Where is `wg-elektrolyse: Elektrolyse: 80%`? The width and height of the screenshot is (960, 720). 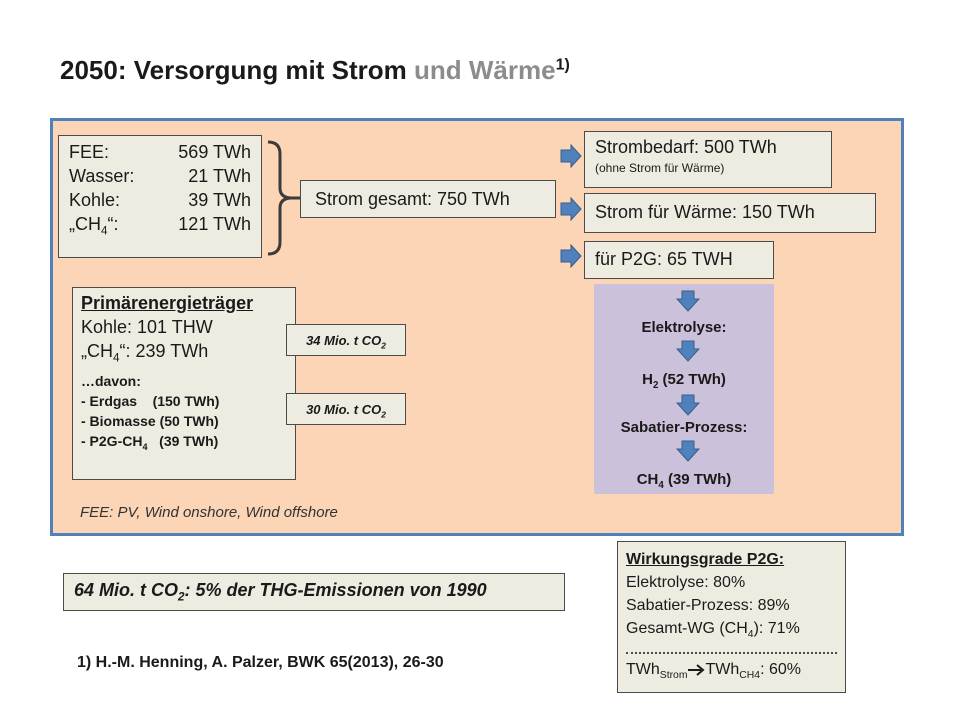
wg-elektrolyse: Elektrolyse: 80% is located at coordinates (686, 582).